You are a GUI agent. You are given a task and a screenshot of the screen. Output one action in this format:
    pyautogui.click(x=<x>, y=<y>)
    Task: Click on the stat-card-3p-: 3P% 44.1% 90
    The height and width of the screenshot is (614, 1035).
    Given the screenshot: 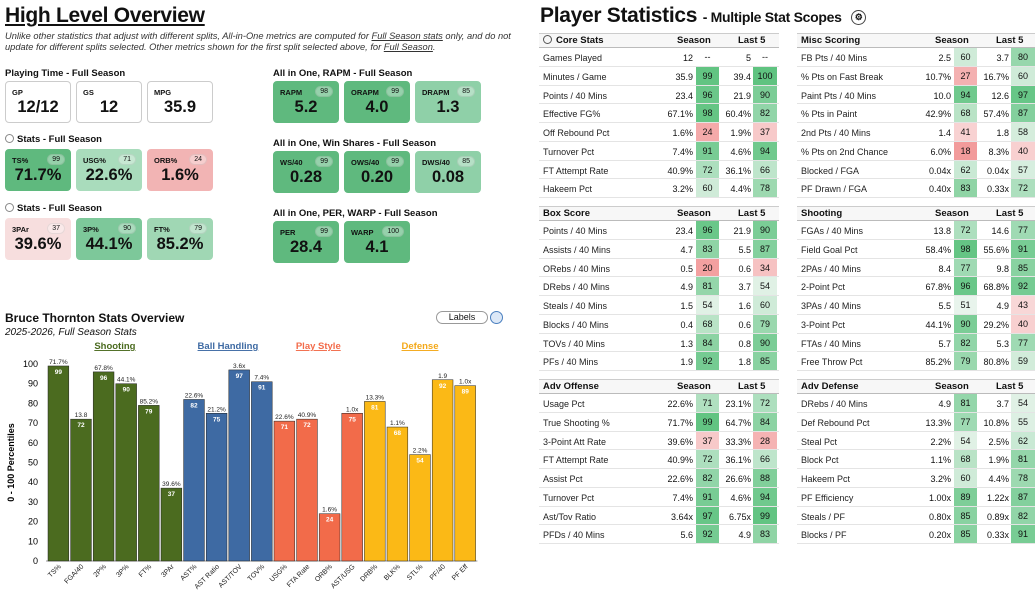 What is the action you would take?
    pyautogui.click(x=109, y=239)
    